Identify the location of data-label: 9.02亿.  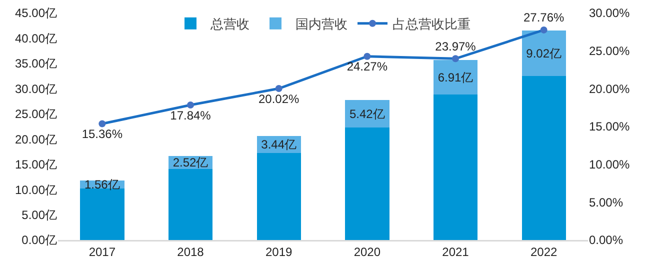
(544, 53).